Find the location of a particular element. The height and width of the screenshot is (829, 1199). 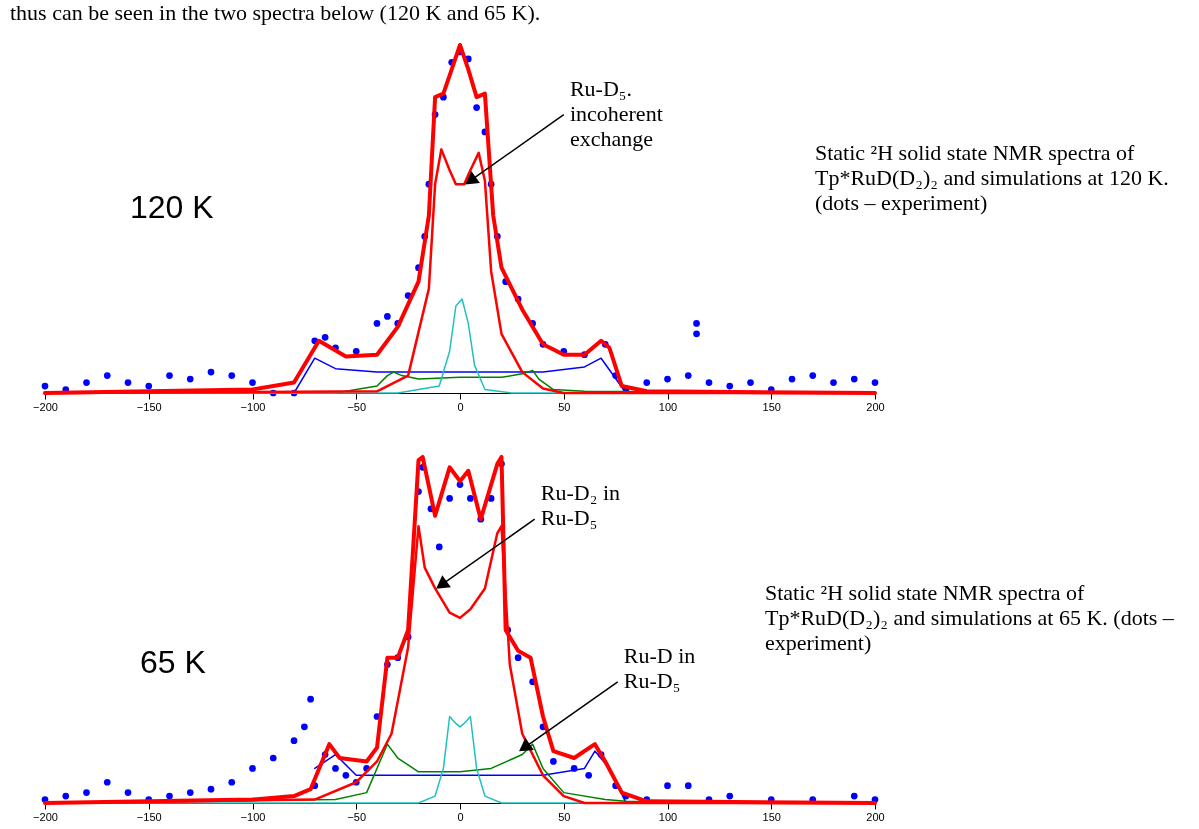

annotation: 120 K is located at coordinates (172, 207).